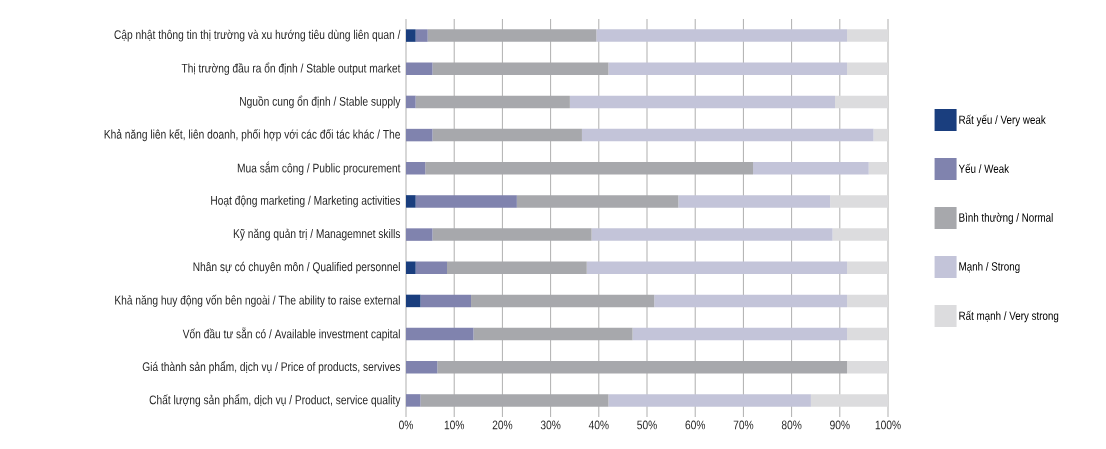 This screenshot has height=449, width=1106. What do you see at coordinates (695, 425) in the screenshot?
I see `x-tick-label: 60%` at bounding box center [695, 425].